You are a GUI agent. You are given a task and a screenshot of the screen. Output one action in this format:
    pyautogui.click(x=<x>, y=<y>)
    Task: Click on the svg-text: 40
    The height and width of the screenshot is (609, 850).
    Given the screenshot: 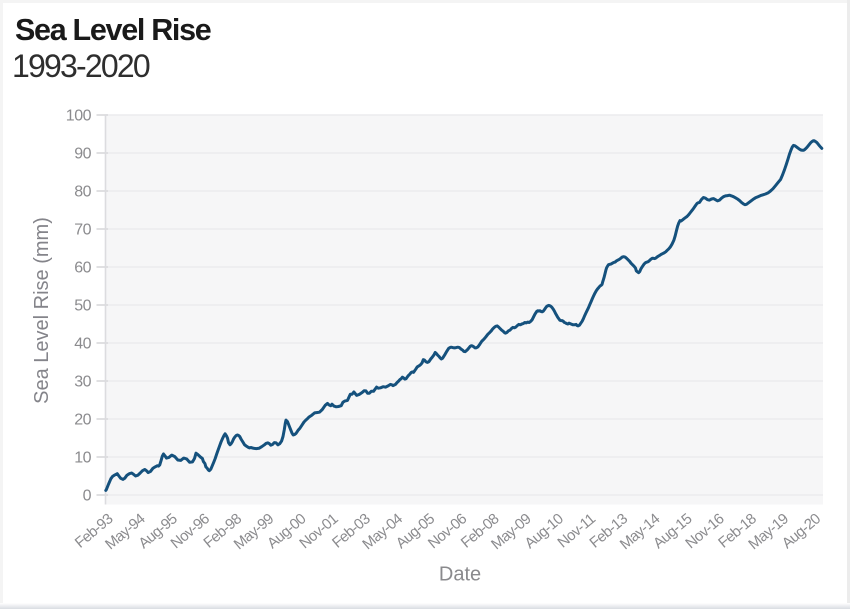 What is the action you would take?
    pyautogui.click(x=82, y=344)
    